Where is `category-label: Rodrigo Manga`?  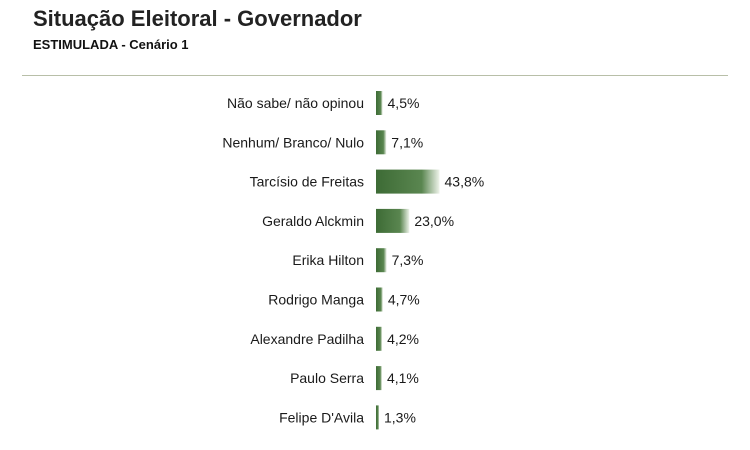
category-label: Rodrigo Manga is located at coordinates (316, 300).